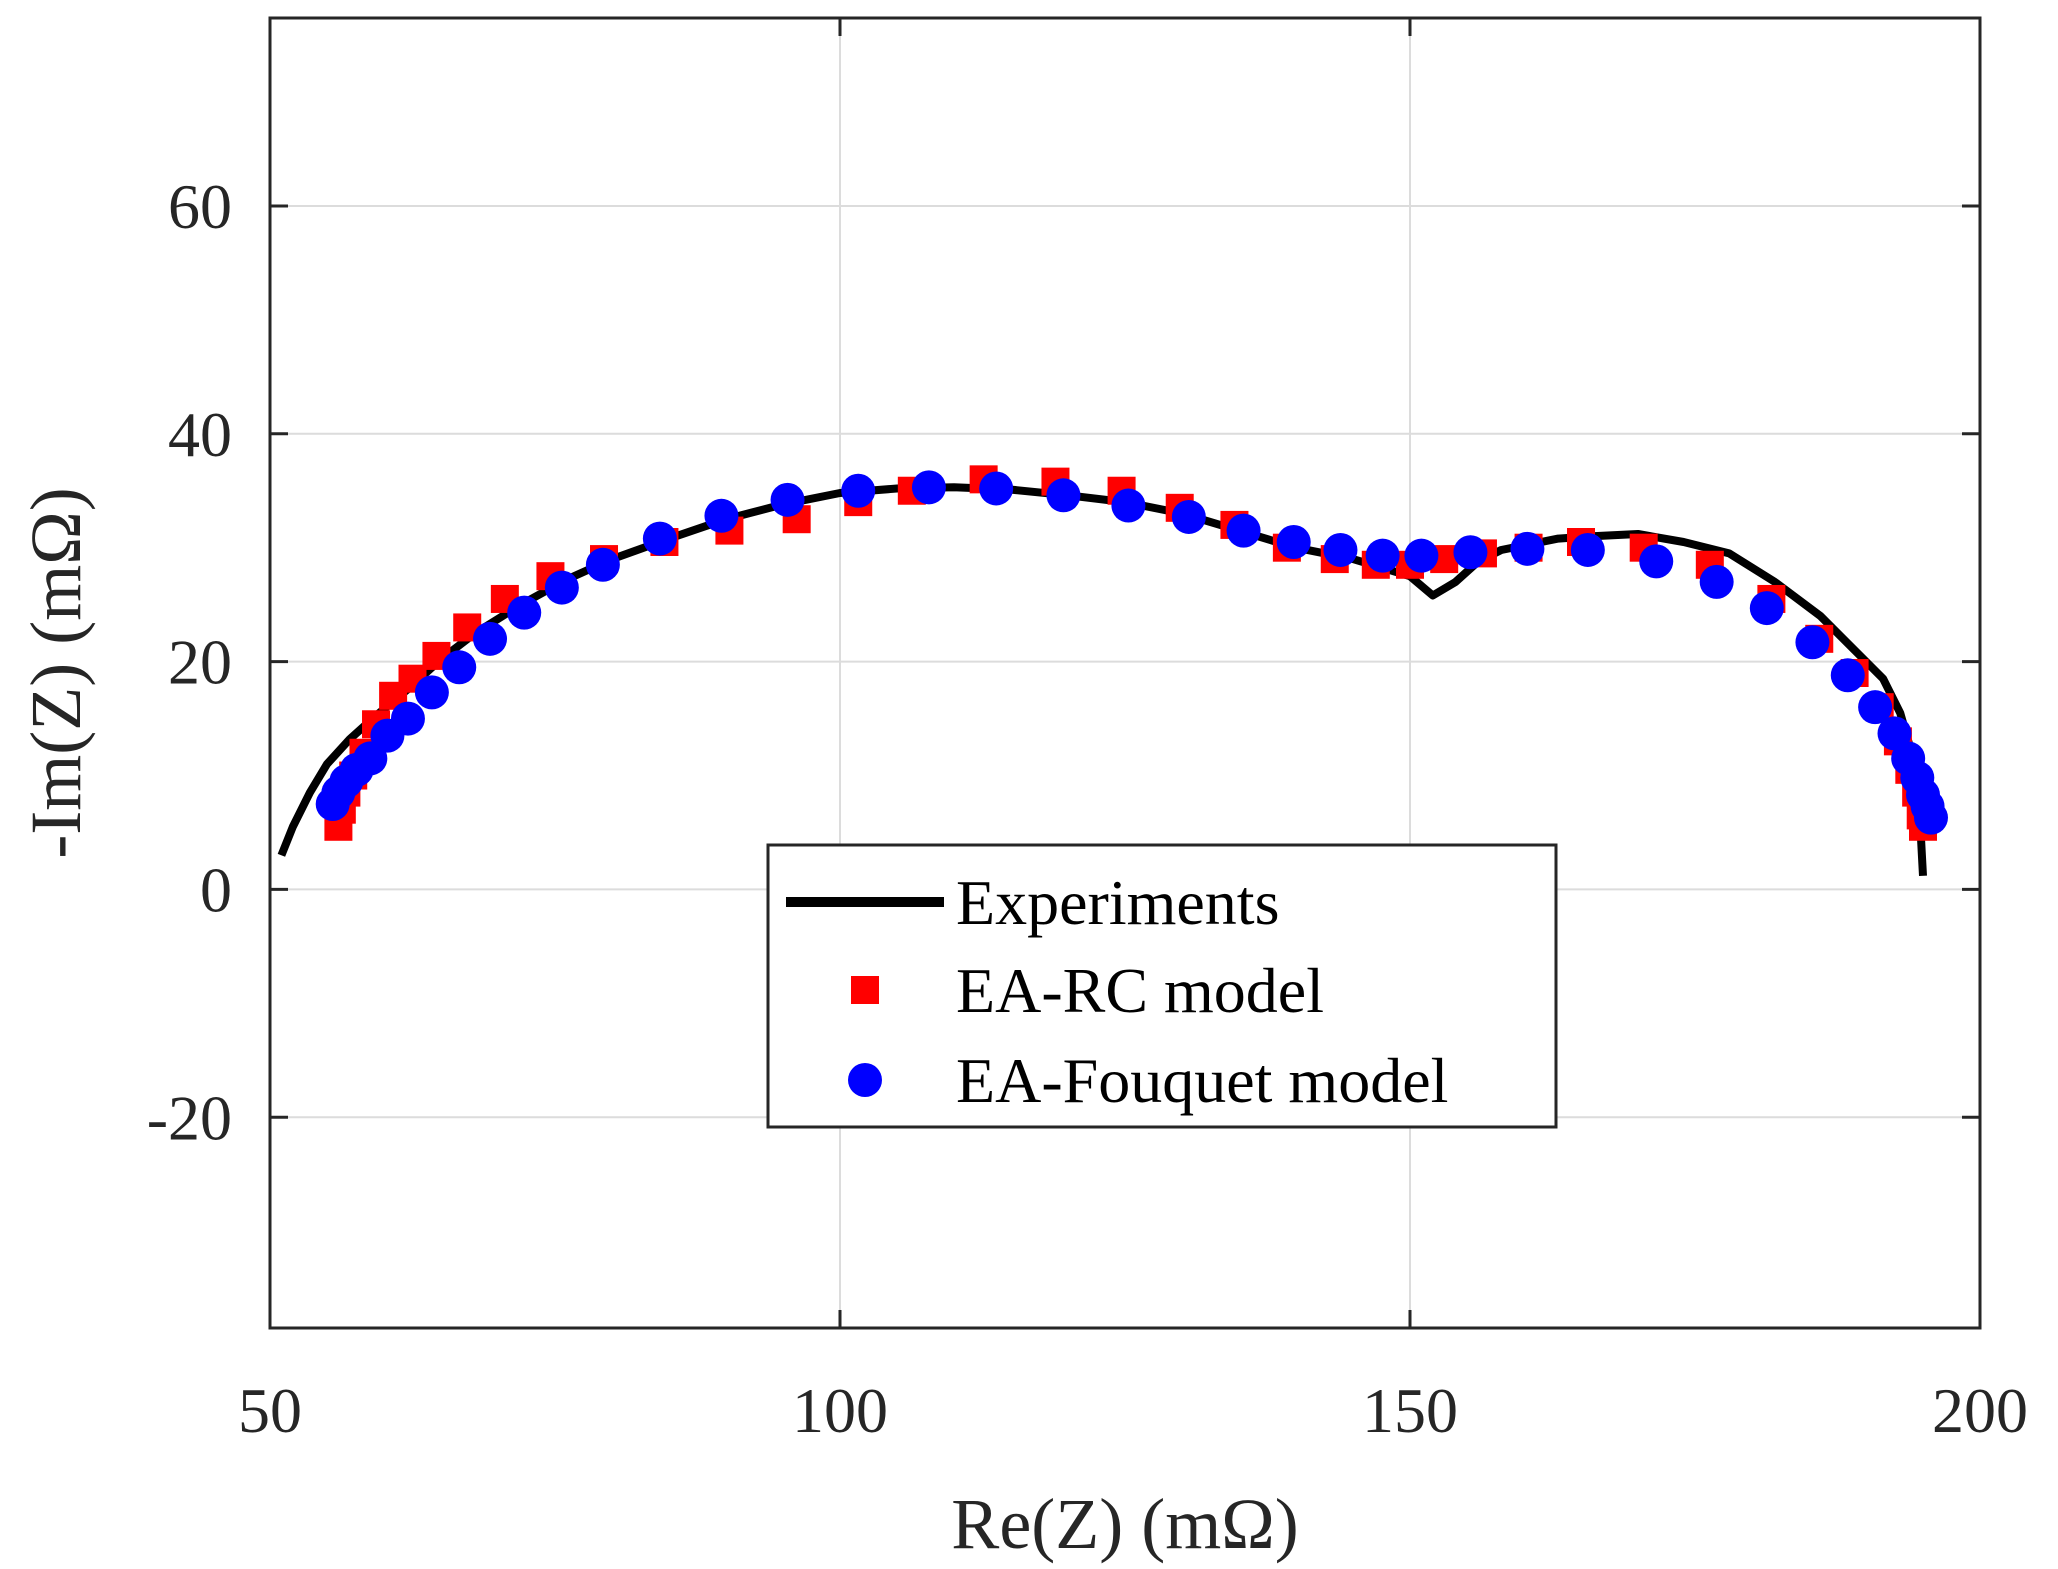 The height and width of the screenshot is (1569, 2058). Describe the element at coordinates (865, 1080) in the screenshot. I see `legend-marker-ea-fouquet` at that location.